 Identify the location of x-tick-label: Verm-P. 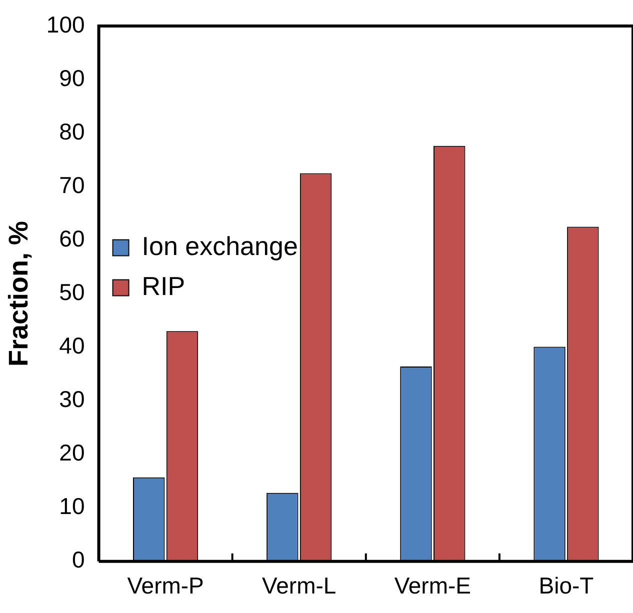
(165, 585).